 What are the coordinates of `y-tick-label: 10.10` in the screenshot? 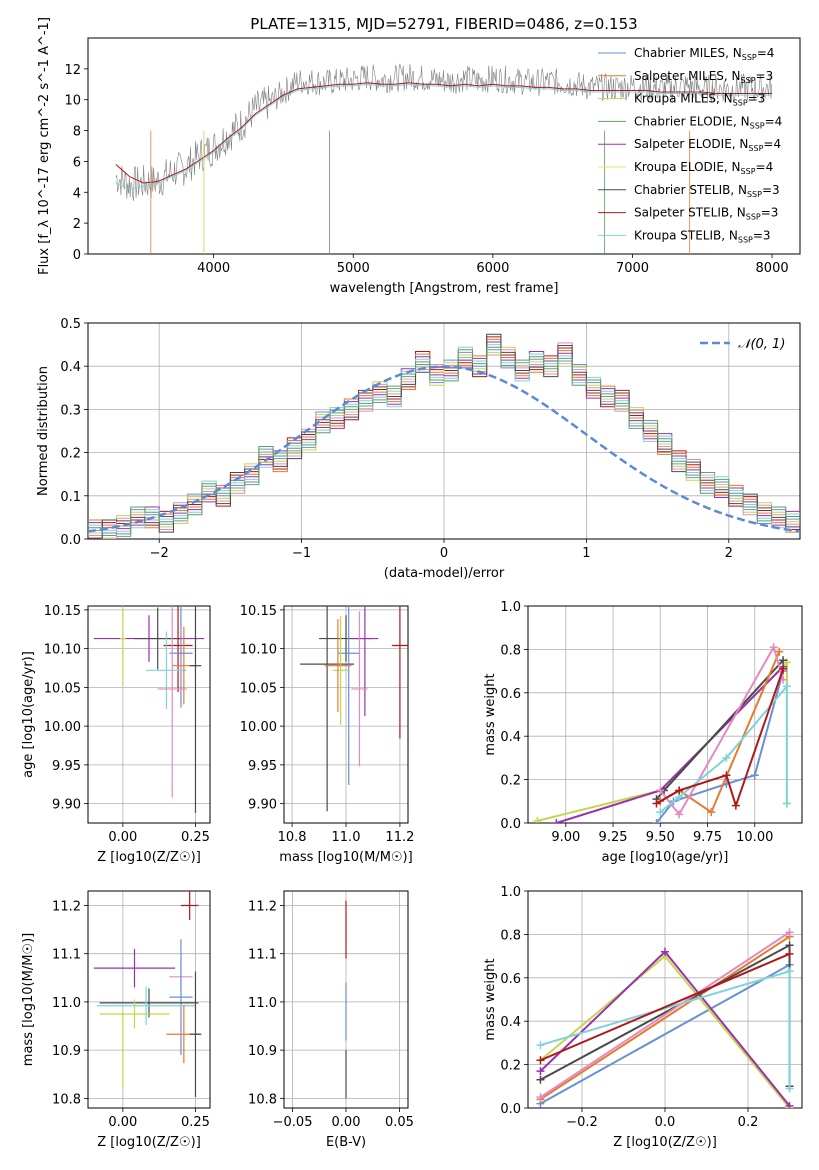 It's located at (258, 650).